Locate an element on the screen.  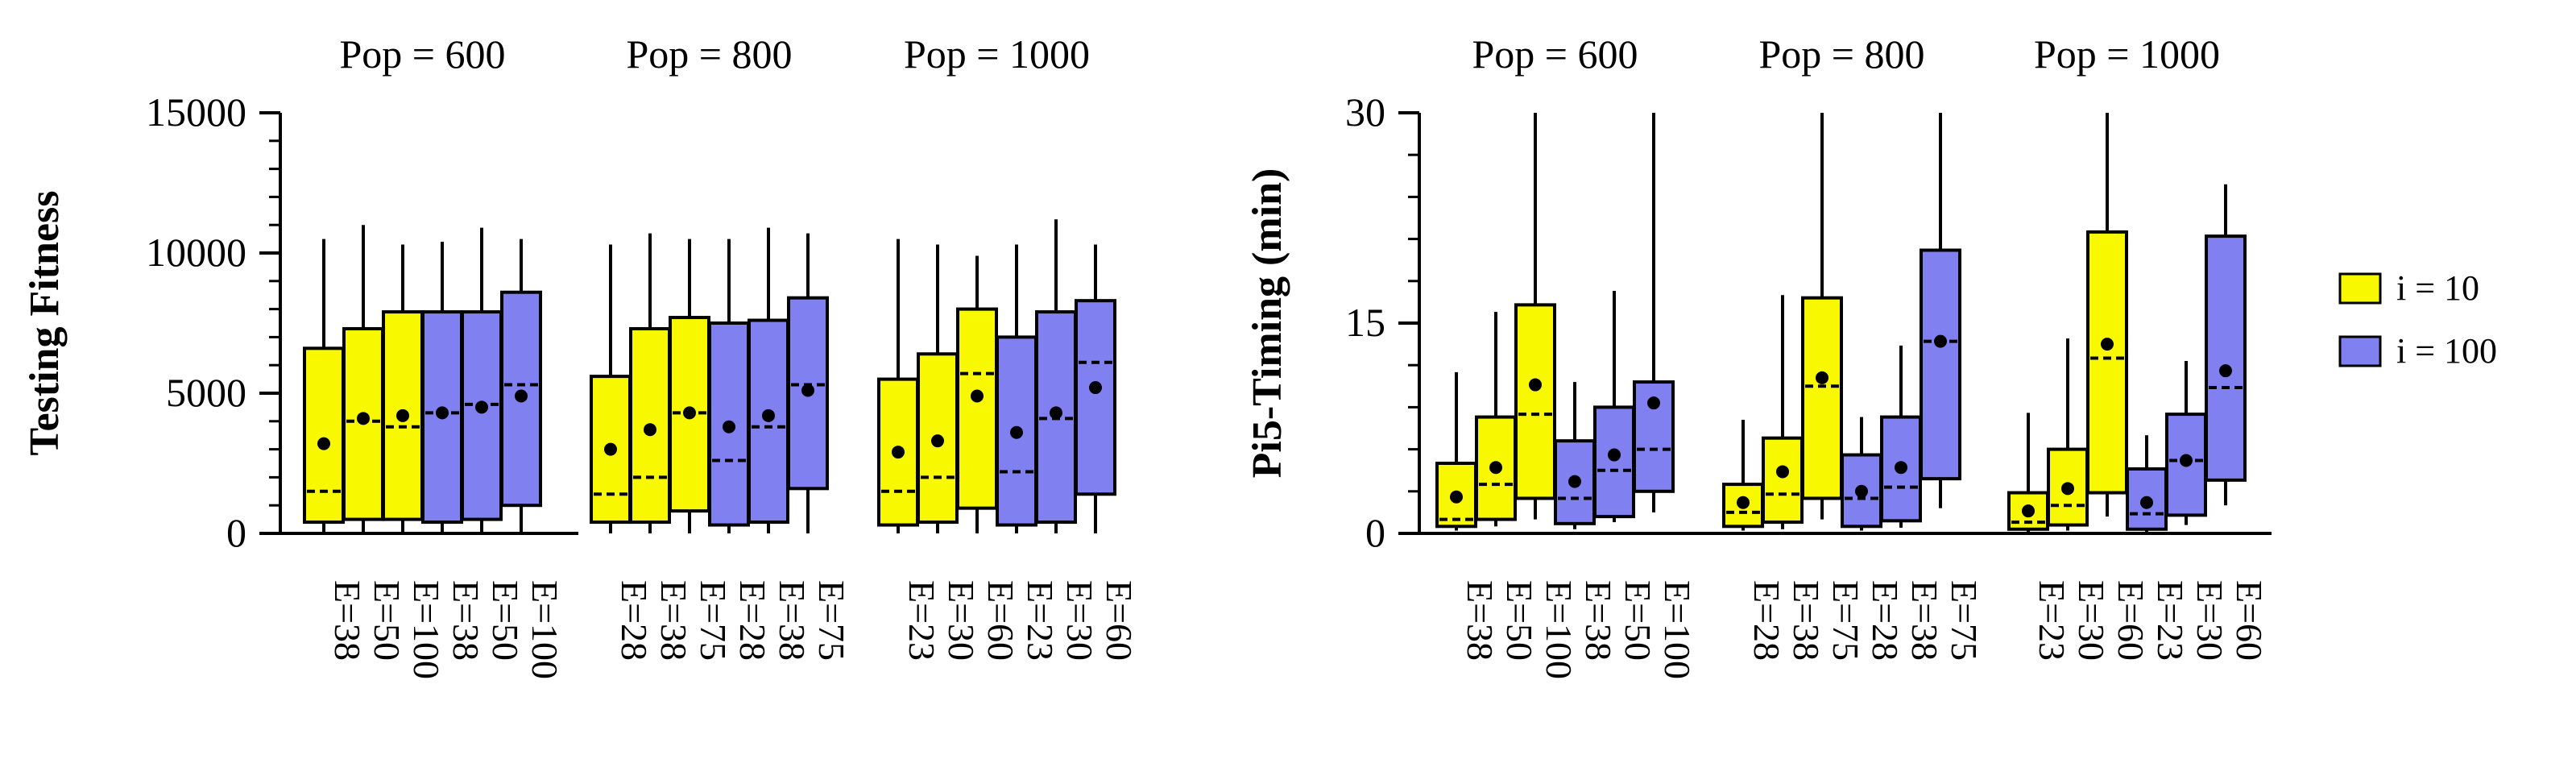
legend-label-i100: i = 100 is located at coordinates (2446, 351).